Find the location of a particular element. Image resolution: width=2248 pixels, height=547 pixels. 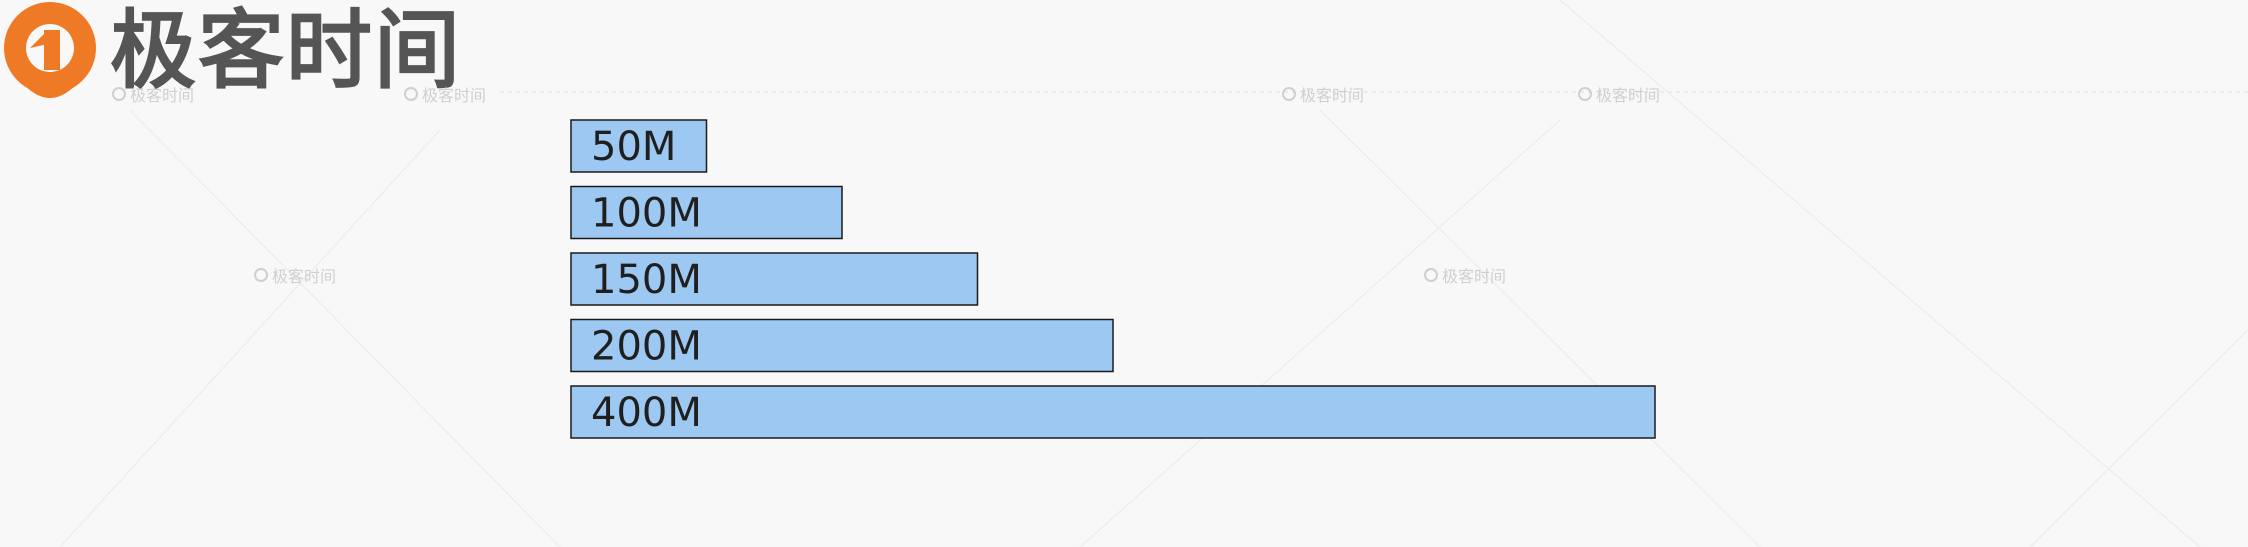

bar-label-150M: 150M is located at coordinates (646, 280).